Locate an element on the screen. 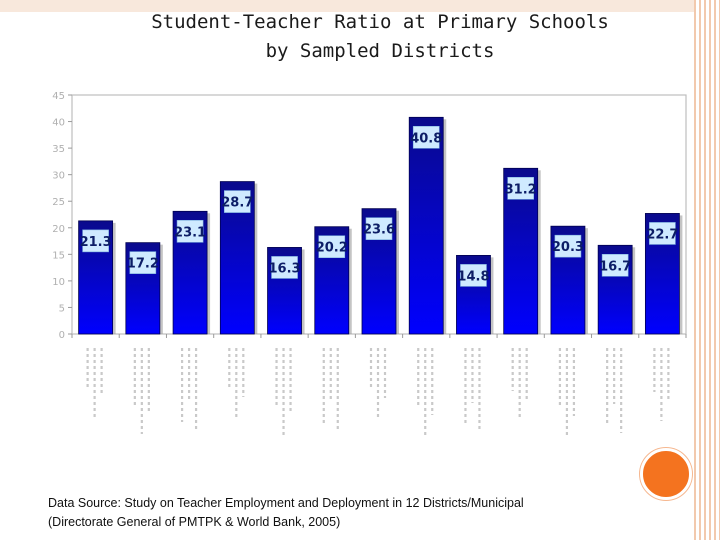 This screenshot has width=720, height=540. y-tick-label-2: 10 is located at coordinates (58, 282).